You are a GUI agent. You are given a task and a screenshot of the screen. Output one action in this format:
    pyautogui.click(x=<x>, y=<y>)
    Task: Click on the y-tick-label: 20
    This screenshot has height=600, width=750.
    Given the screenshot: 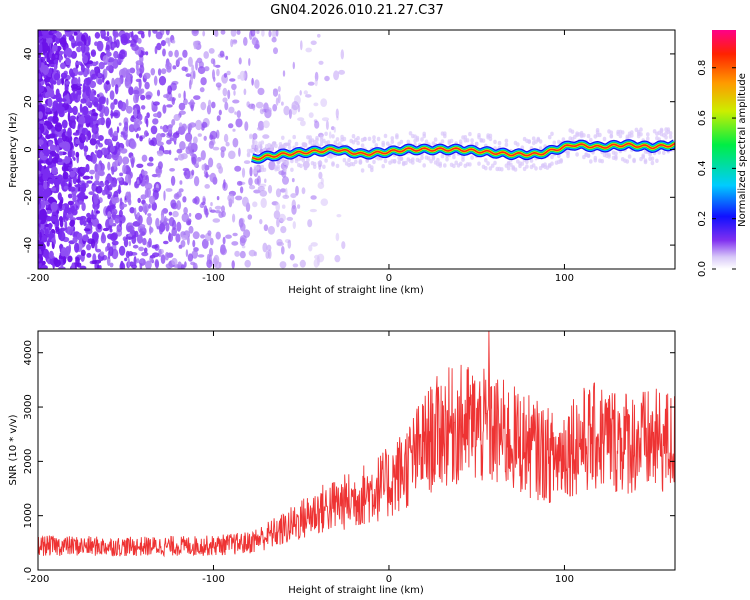 What is the action you would take?
    pyautogui.click(x=28, y=101)
    